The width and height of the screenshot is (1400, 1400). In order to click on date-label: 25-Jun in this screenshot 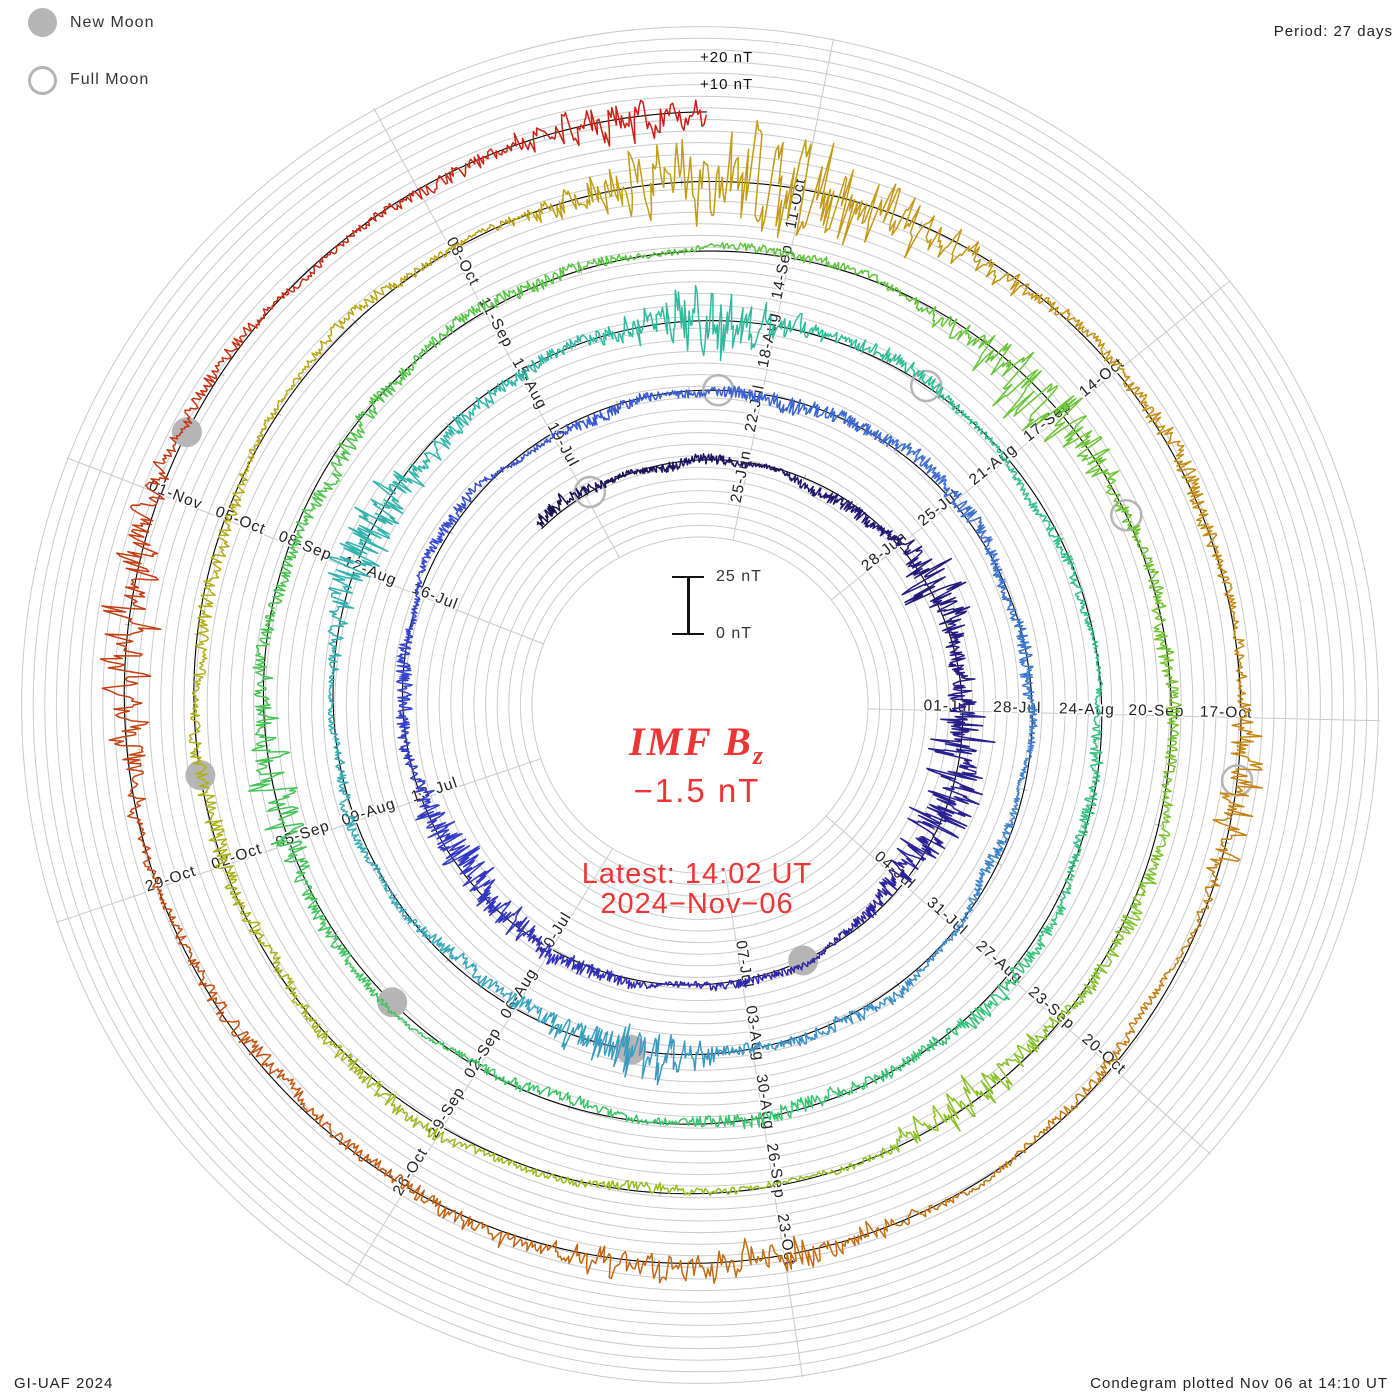, I will do `click(741, 477)`.